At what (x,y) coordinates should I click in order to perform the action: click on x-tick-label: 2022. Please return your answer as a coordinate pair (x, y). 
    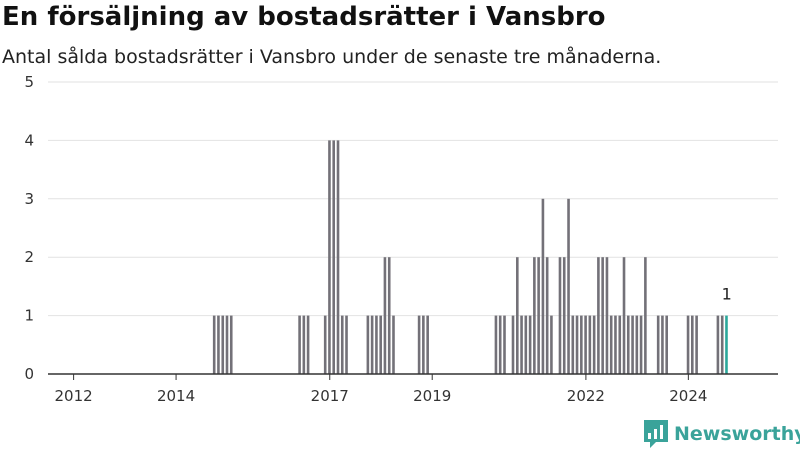
    Looking at the image, I should click on (586, 396).